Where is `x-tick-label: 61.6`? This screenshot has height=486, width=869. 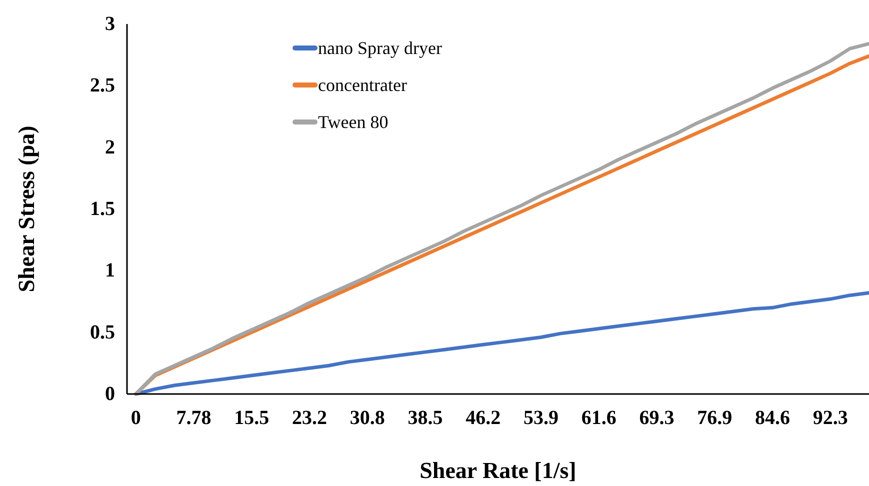 x-tick-label: 61.6 is located at coordinates (598, 418).